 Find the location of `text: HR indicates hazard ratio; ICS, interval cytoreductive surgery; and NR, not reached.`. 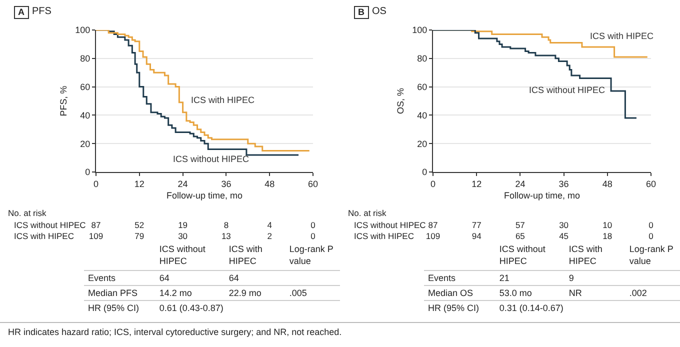

text: HR indicates hazard ratio; ICS, interval cytoreductive surgery; and NR, not reached. is located at coordinates (340, 331).